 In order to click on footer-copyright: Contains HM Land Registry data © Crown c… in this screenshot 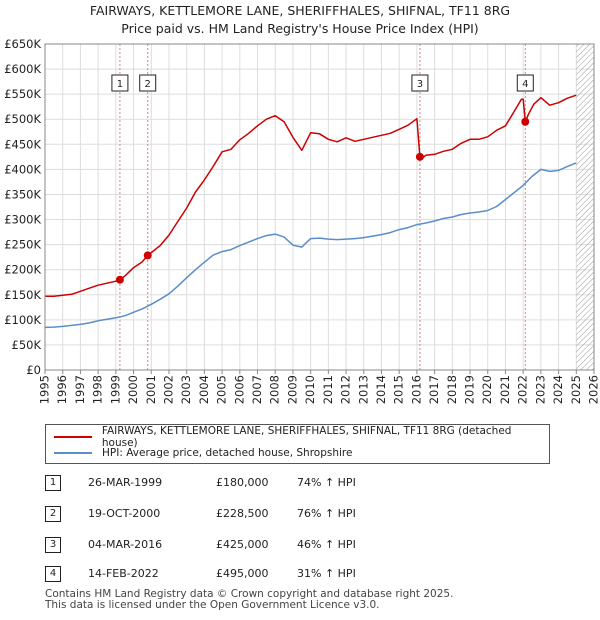, I will do `click(249, 594)`.